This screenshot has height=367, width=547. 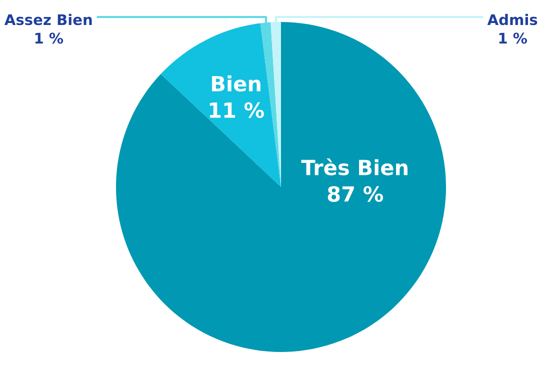 I want to click on slice-label: Bien, so click(x=236, y=83).